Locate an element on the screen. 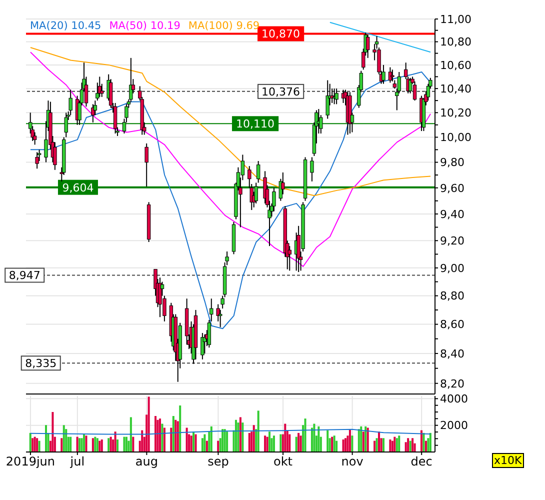  y-tick-label: 4000 is located at coordinates (454, 399).